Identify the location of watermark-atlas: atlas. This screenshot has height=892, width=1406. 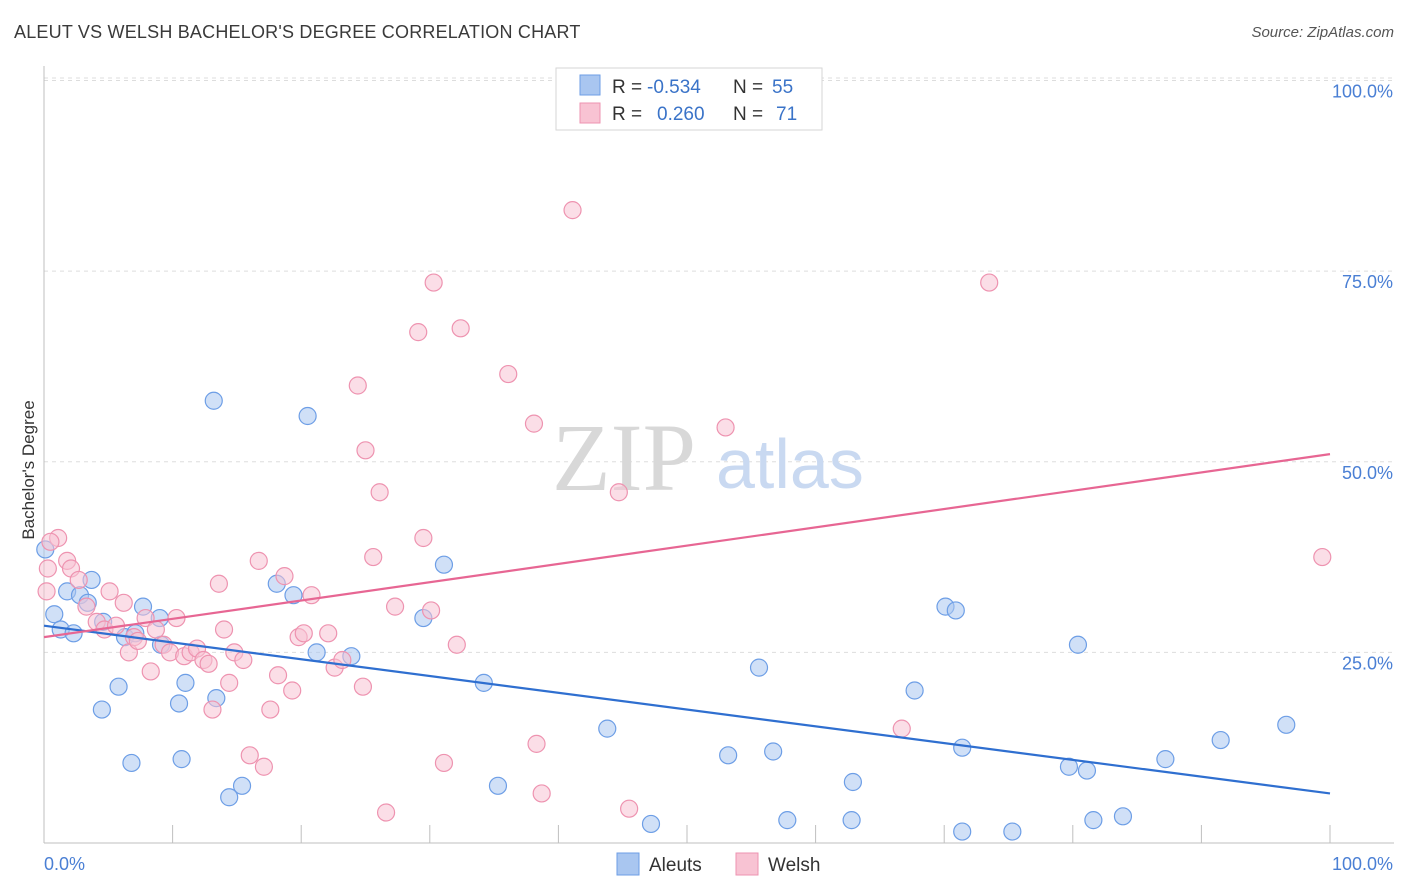
(790, 464).